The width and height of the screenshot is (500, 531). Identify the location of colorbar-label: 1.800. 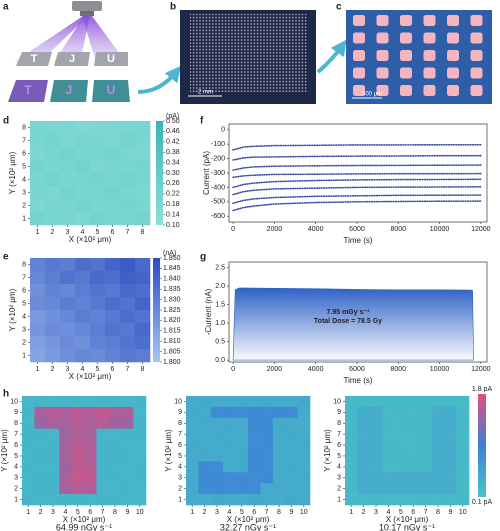
(172, 362).